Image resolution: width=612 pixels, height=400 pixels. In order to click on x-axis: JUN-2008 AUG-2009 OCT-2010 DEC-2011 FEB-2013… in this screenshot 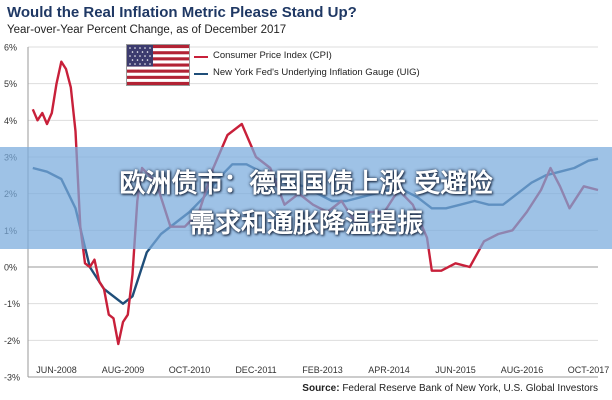, I will do `click(322, 370)`.